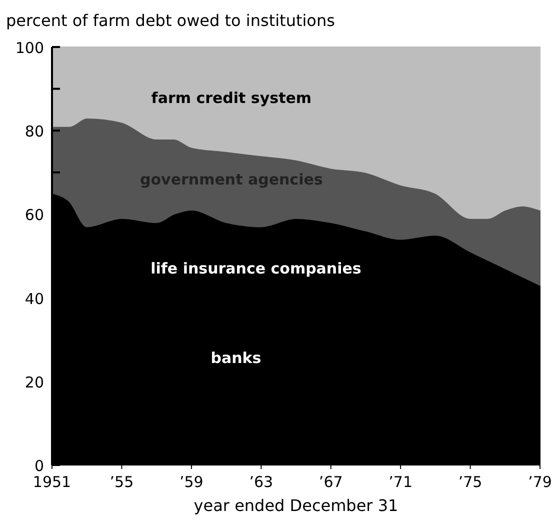  I want to click on series-label: farm credit system, so click(231, 98).